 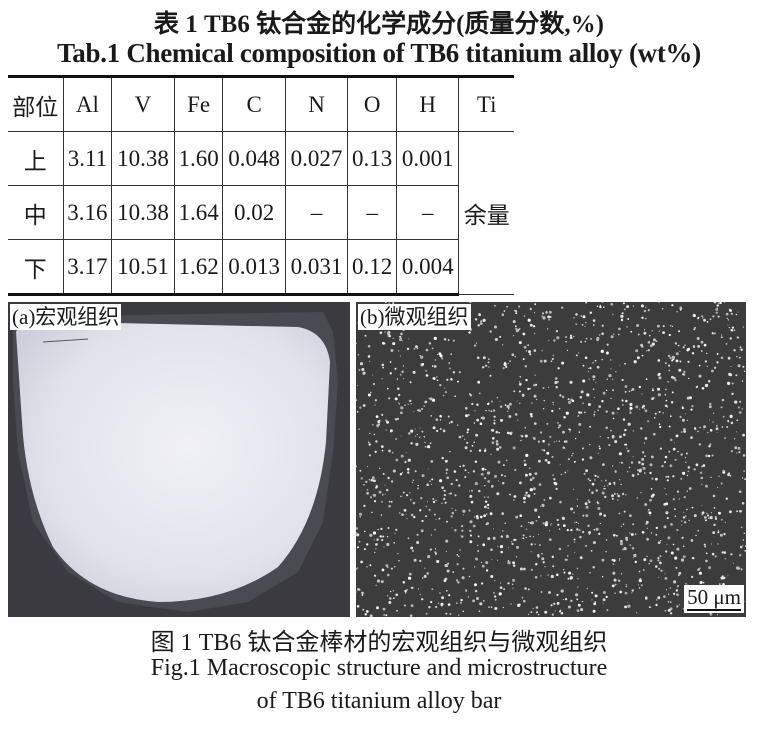 I want to click on table-cell: 0.013, so click(x=254, y=267).